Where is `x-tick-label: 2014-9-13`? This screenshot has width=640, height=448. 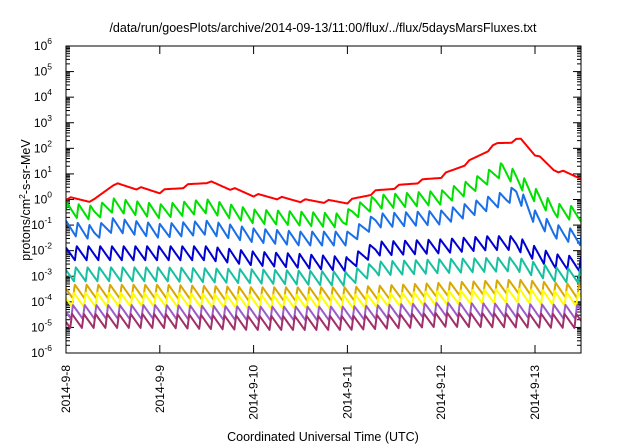 x-tick-label: 2014-9-13 is located at coordinates (535, 392).